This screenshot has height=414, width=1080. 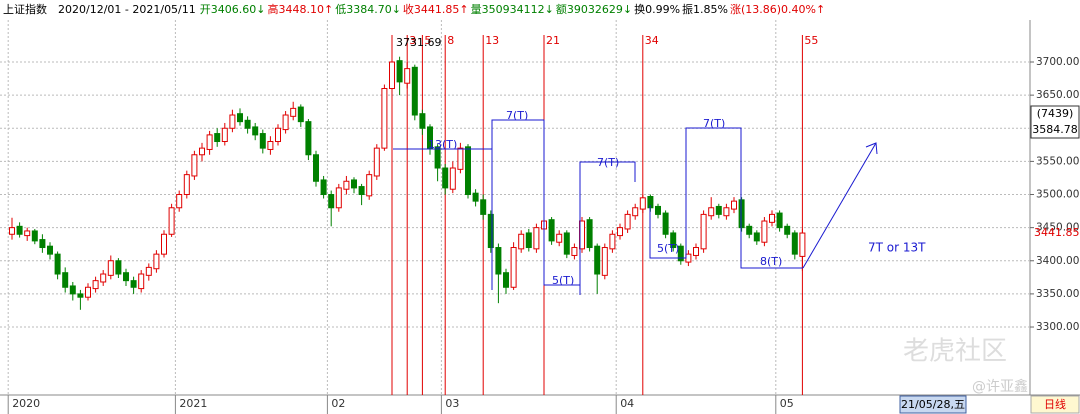 What do you see at coordinates (1057, 327) in the screenshot?
I see `y-tick-label: 3300.00` at bounding box center [1057, 327].